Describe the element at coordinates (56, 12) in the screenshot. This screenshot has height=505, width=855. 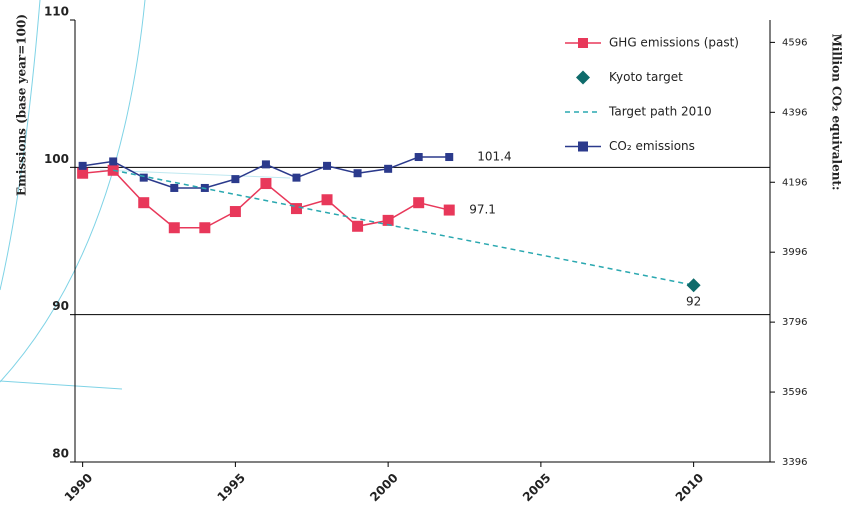
I see `y-tick-label: 110` at that location.